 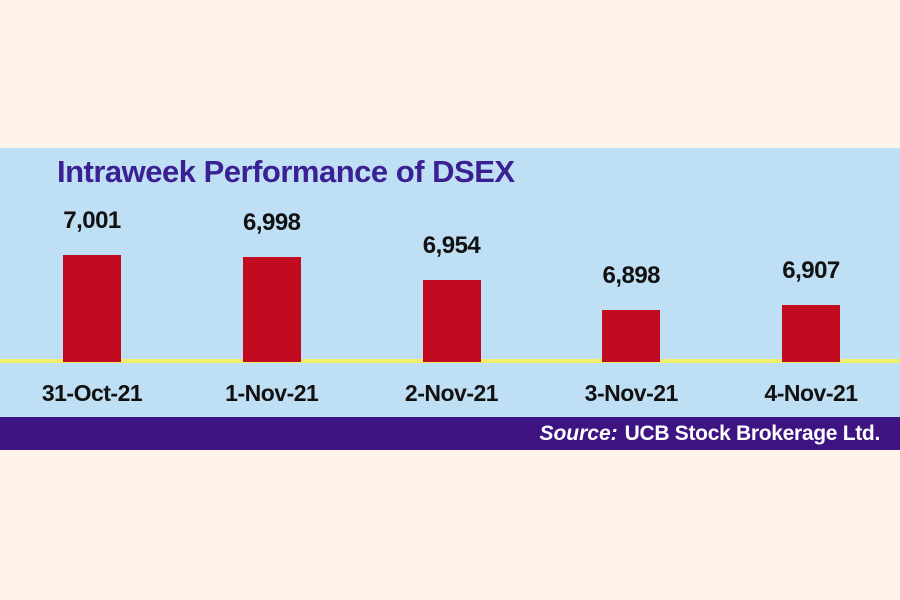 What do you see at coordinates (451, 245) in the screenshot?
I see `bar-value-label: 6,954` at bounding box center [451, 245].